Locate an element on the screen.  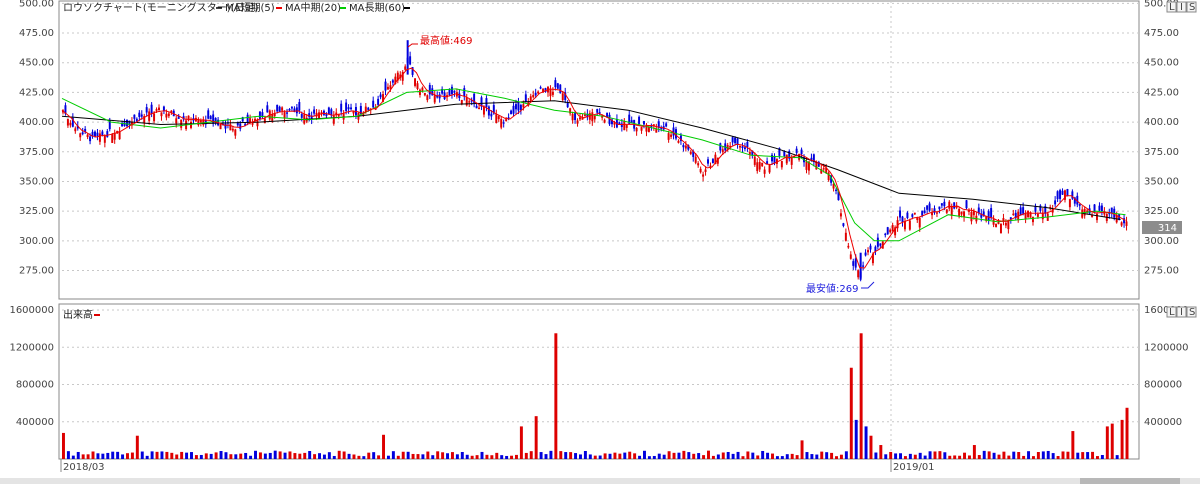
button-i-volume is located at coordinates (1181, 312).